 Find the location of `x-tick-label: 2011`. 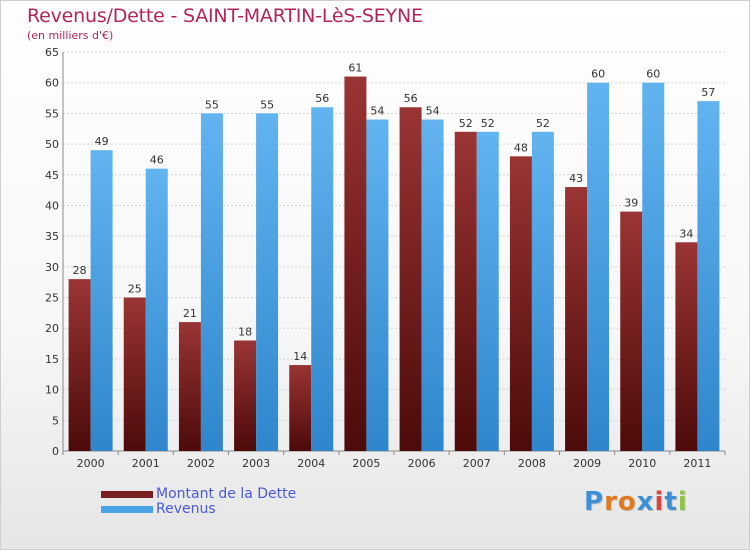

x-tick-label: 2011 is located at coordinates (697, 463).